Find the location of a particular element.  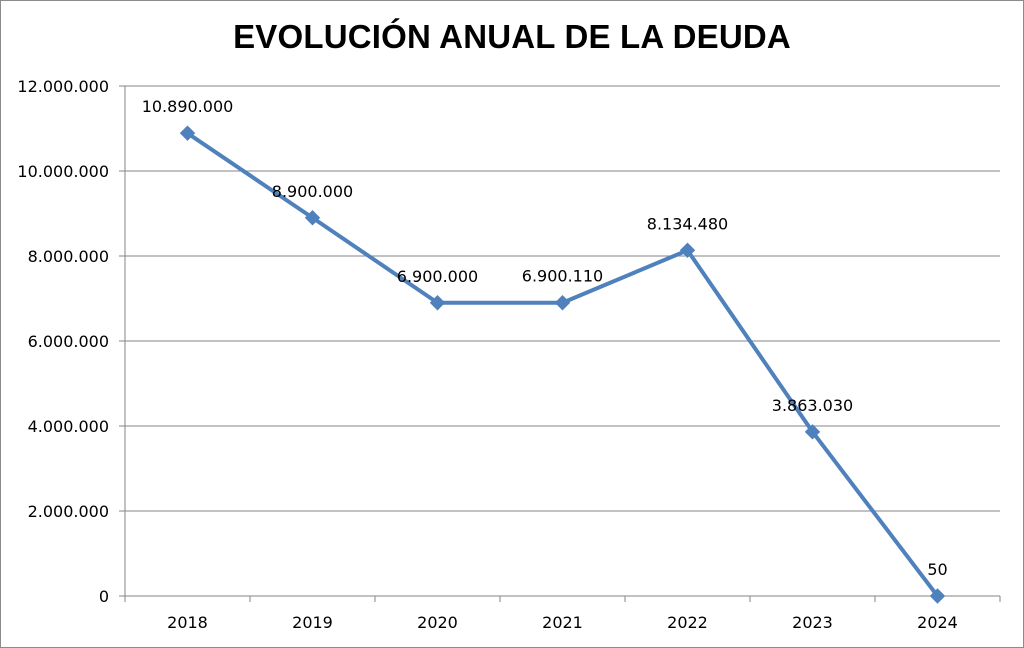

x-tick-label: 2021 is located at coordinates (562, 622).